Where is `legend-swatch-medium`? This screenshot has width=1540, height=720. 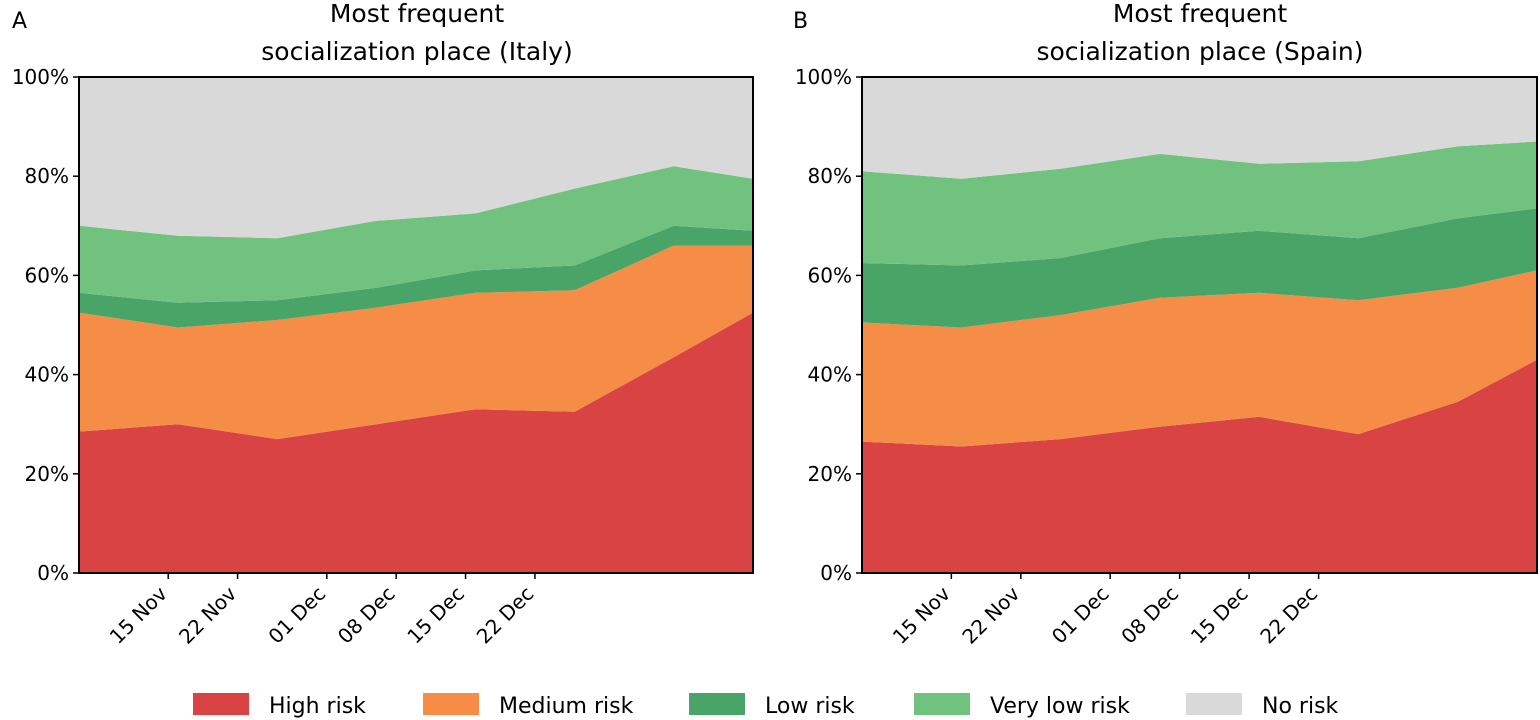 legend-swatch-medium is located at coordinates (451, 704).